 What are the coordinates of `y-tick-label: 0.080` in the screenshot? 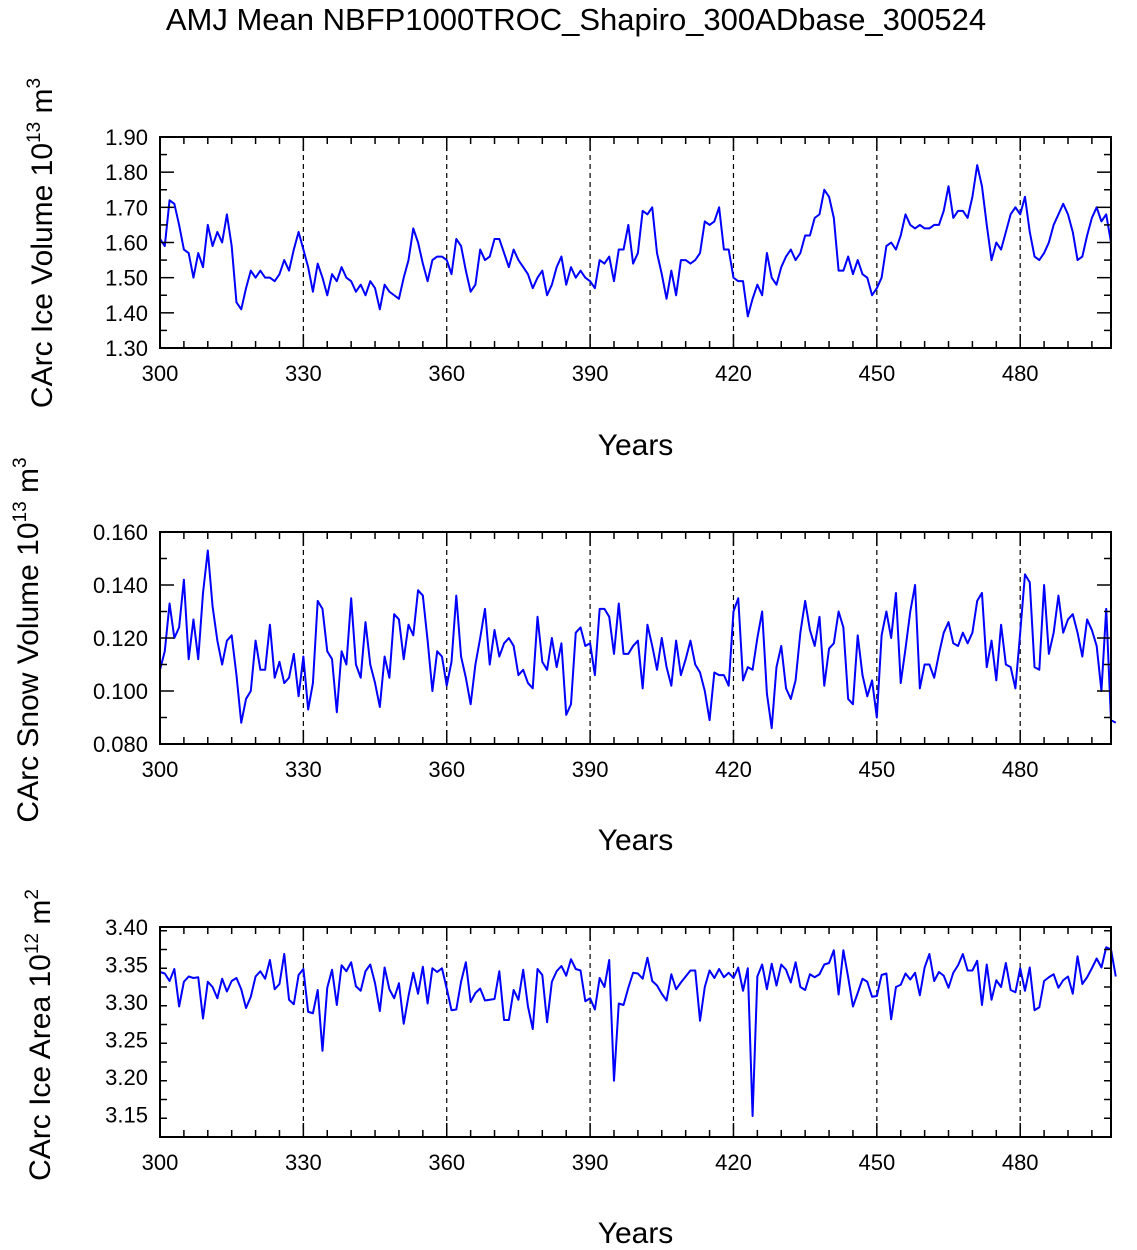 It's located at (120, 744).